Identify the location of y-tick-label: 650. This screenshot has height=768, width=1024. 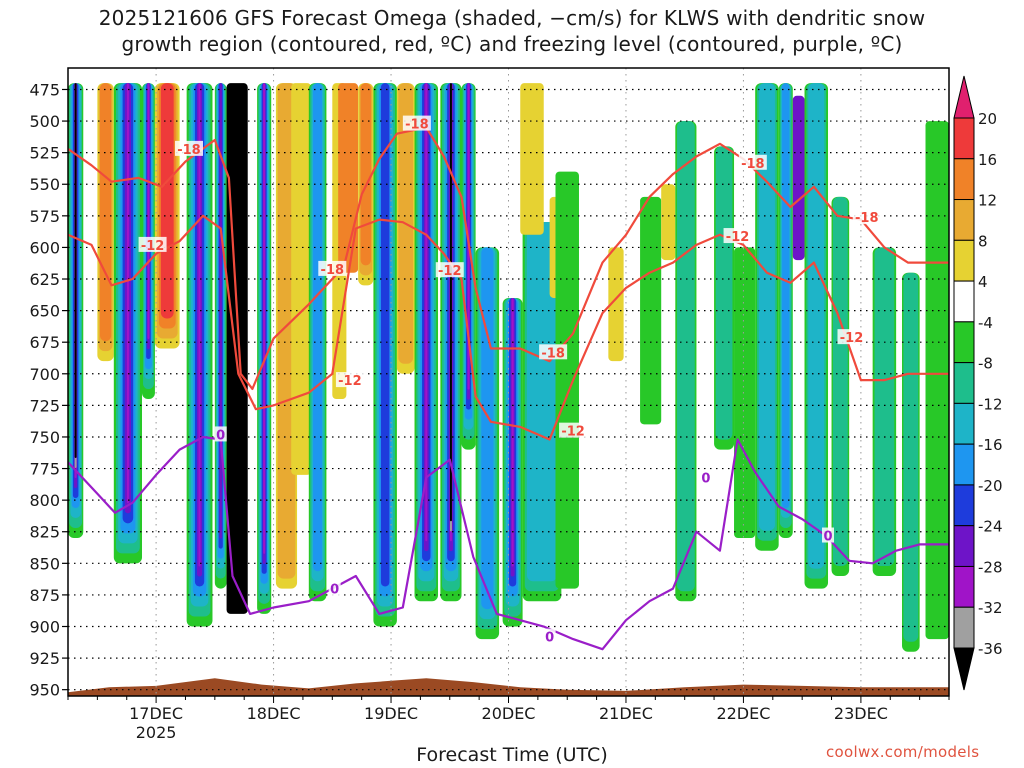
(44, 311).